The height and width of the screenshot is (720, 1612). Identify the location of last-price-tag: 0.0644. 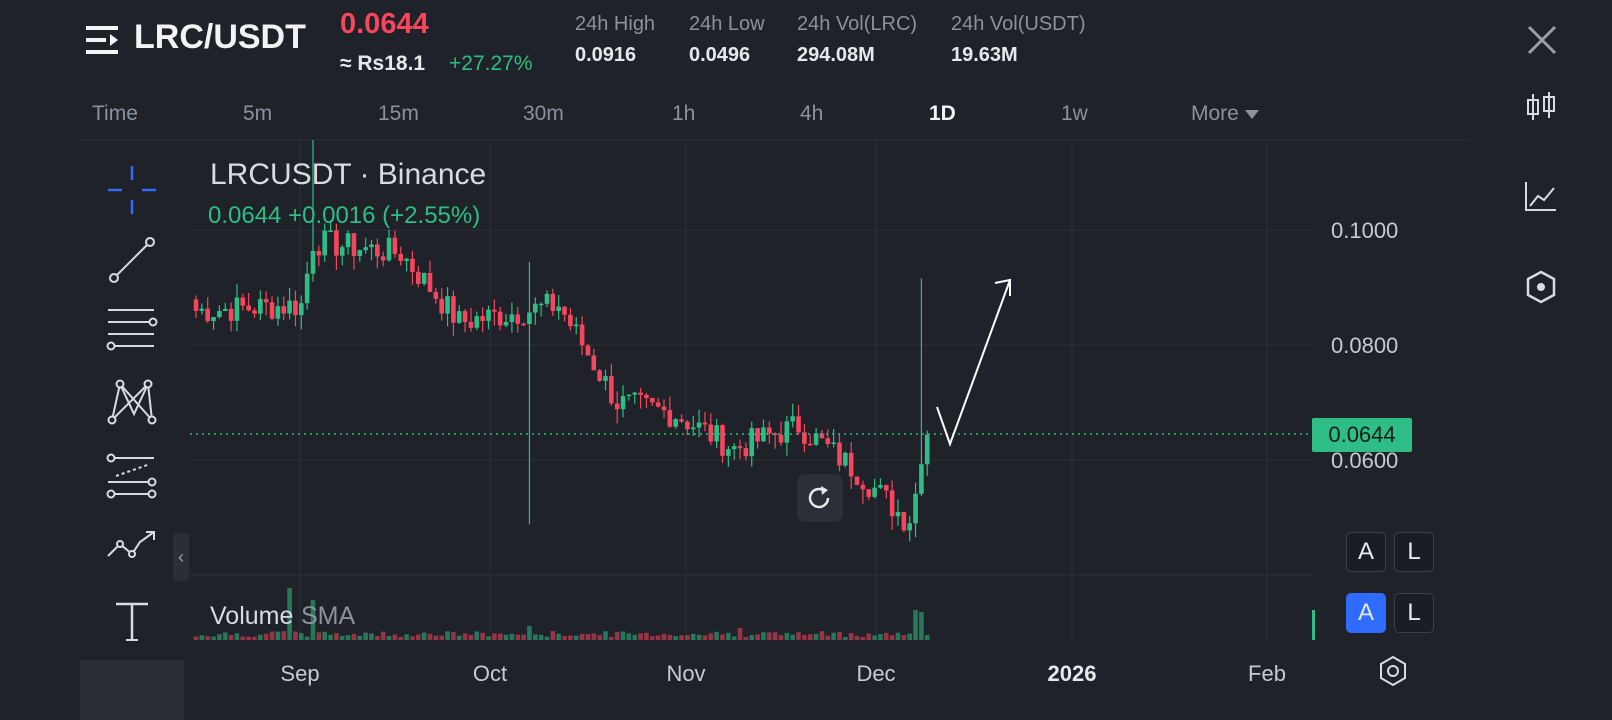
(1362, 435).